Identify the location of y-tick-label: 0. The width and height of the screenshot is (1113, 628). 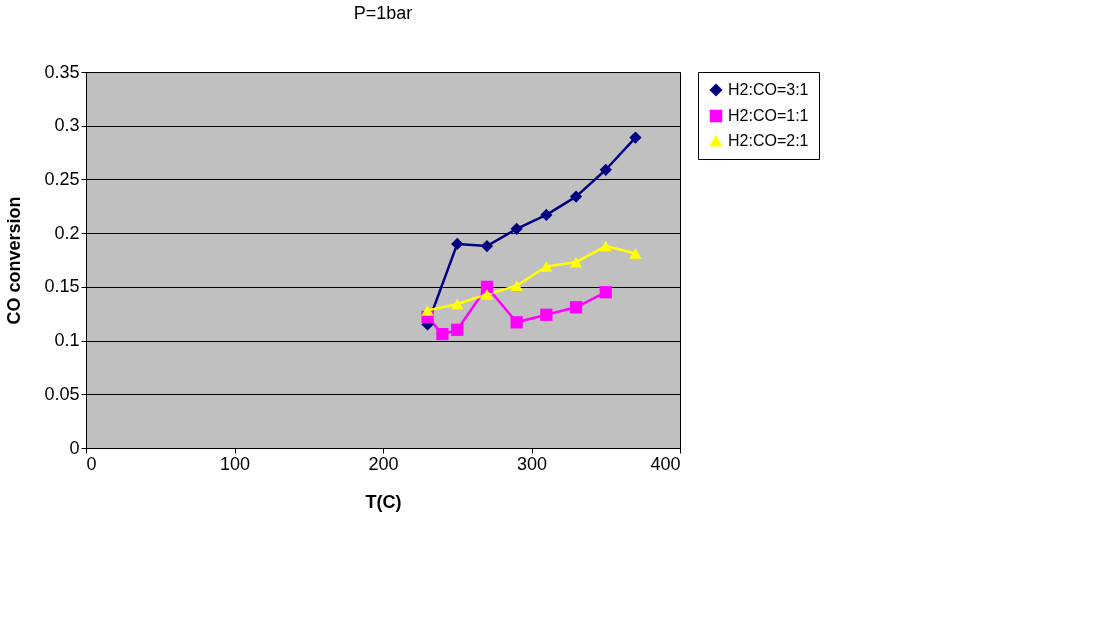
(74, 447).